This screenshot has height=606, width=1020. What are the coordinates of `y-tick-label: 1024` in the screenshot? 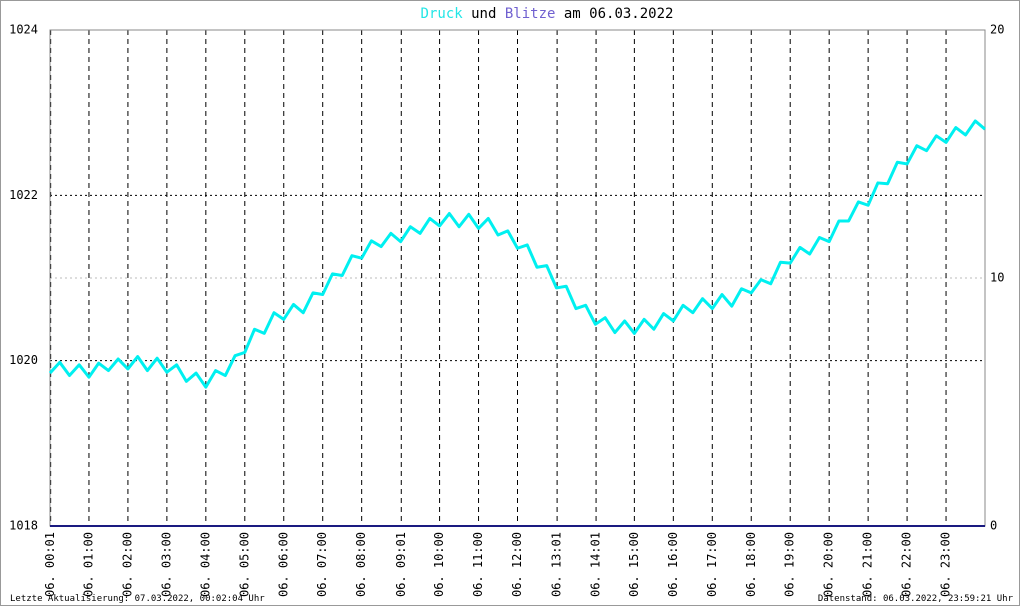 It's located at (23, 30).